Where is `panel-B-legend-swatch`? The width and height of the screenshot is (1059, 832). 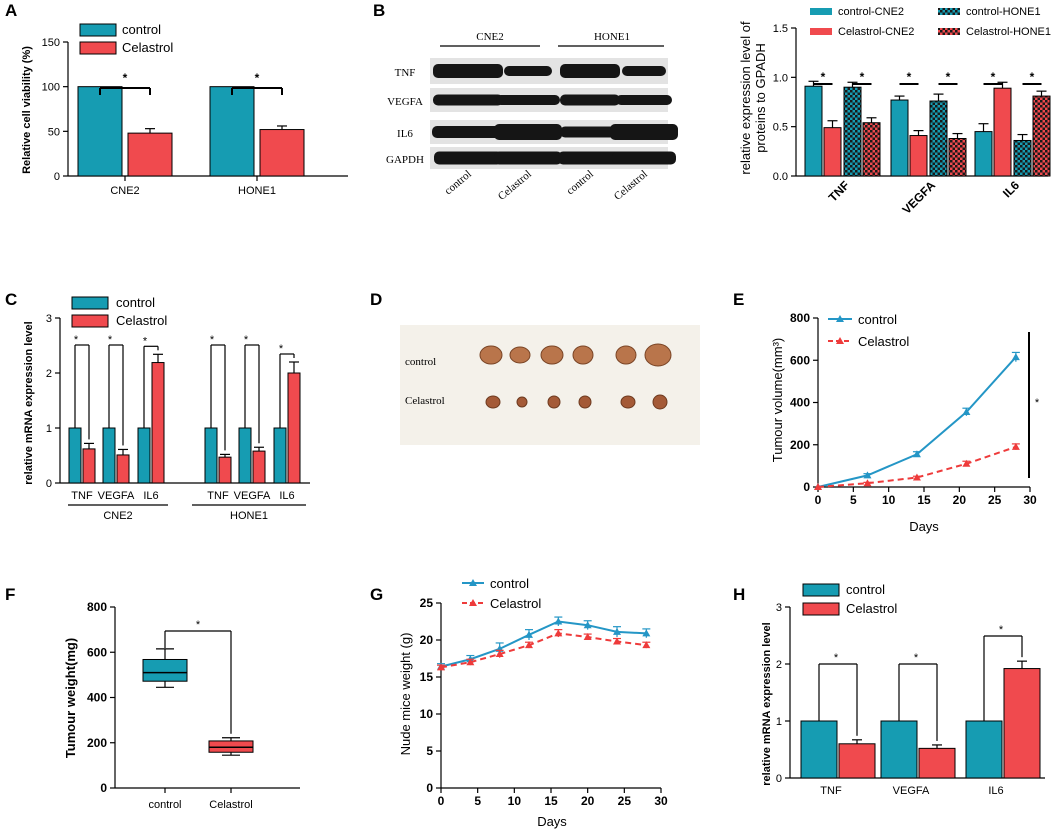
panel-B-legend-swatch is located at coordinates (949, 11).